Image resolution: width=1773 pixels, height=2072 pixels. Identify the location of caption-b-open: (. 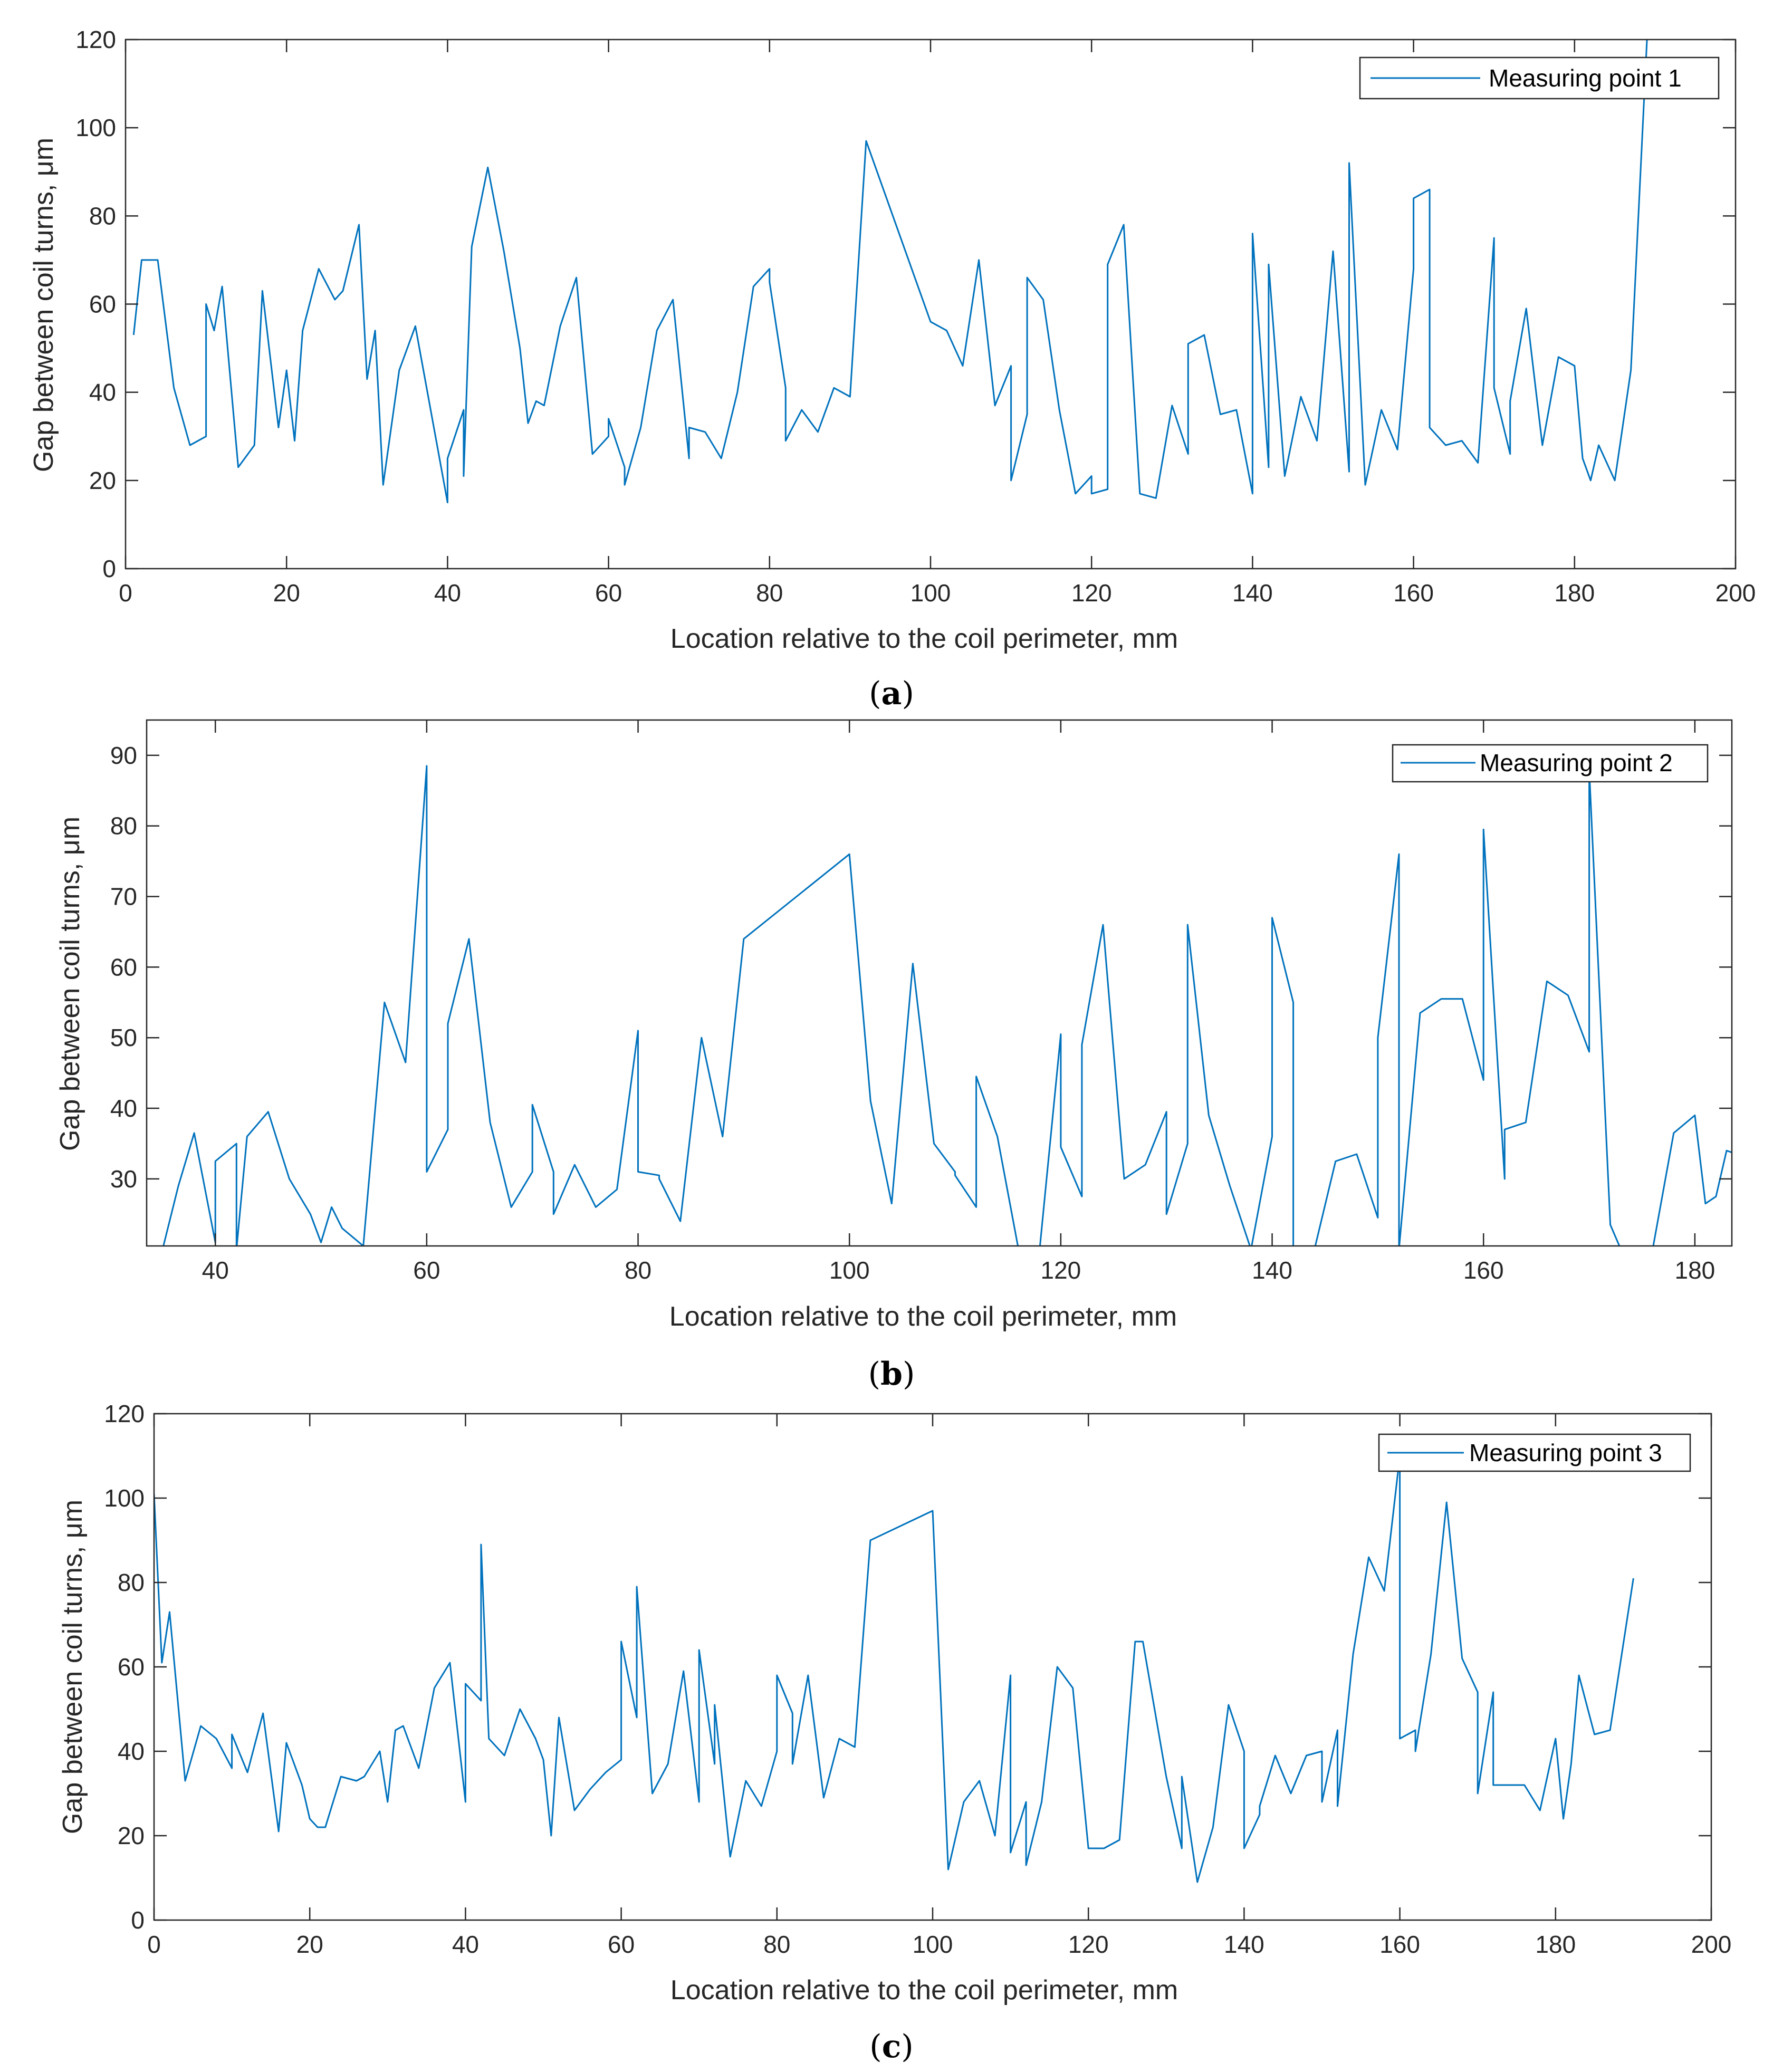
(874, 1375).